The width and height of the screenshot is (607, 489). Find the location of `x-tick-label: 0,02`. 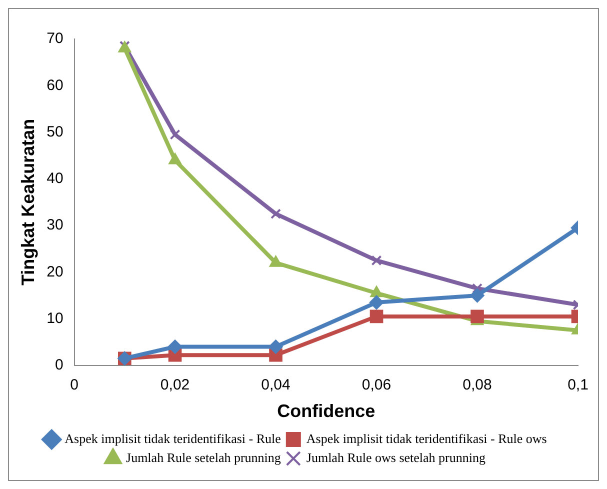

x-tick-label: 0,02 is located at coordinates (175, 385).